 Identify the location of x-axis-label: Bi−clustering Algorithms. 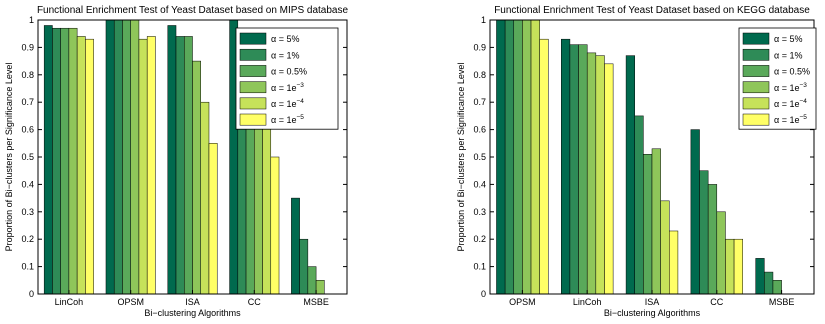
(652, 313).